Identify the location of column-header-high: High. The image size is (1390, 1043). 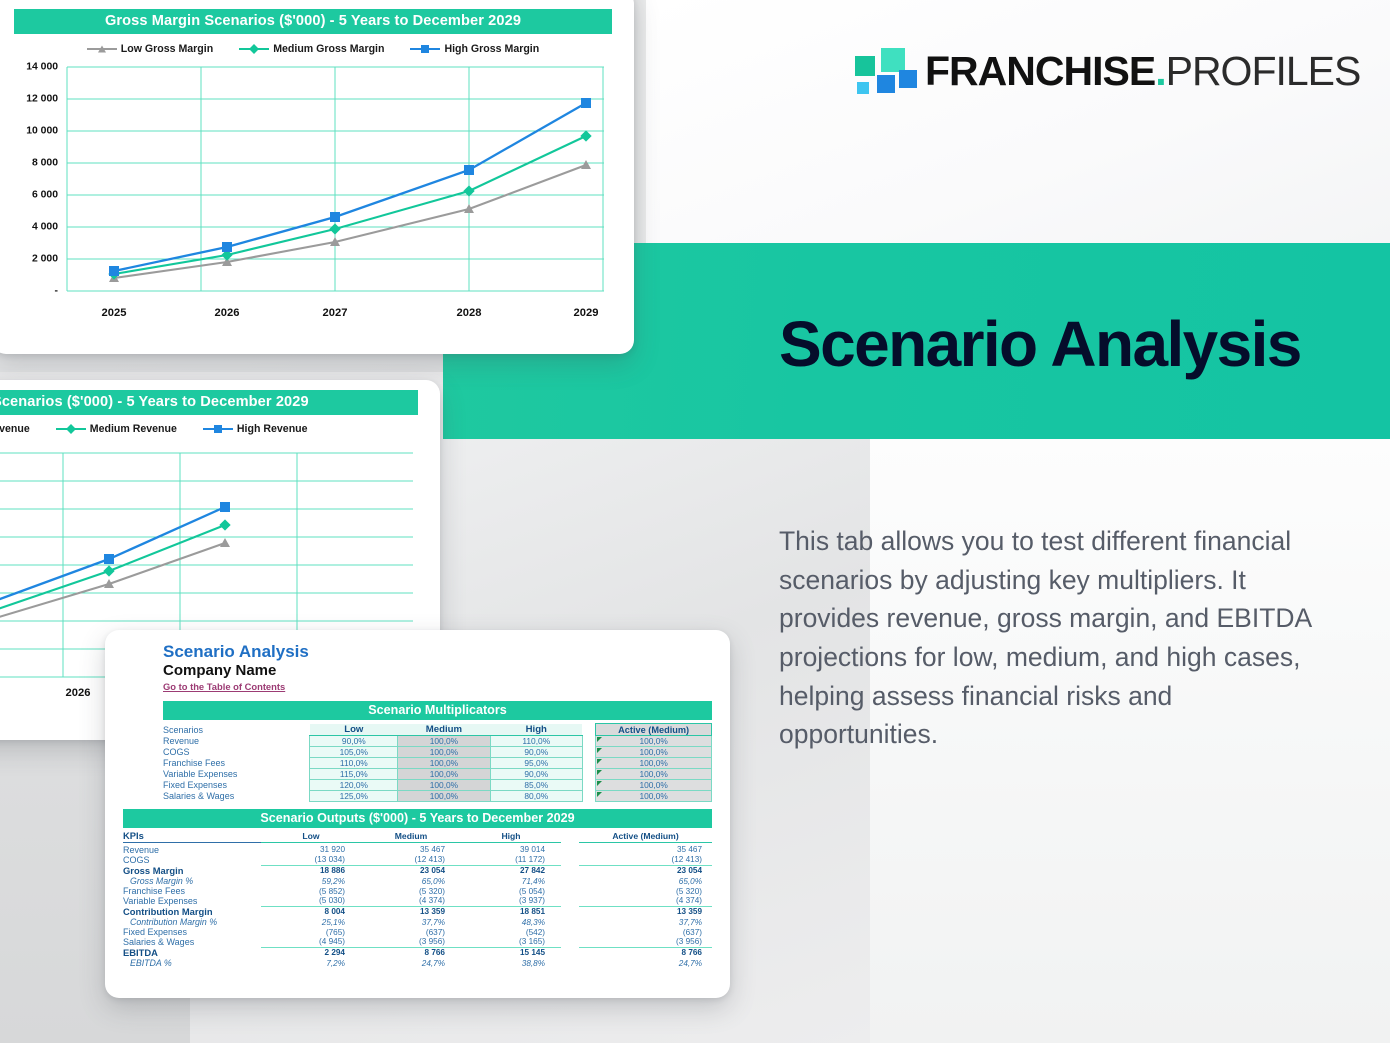
(511, 837).